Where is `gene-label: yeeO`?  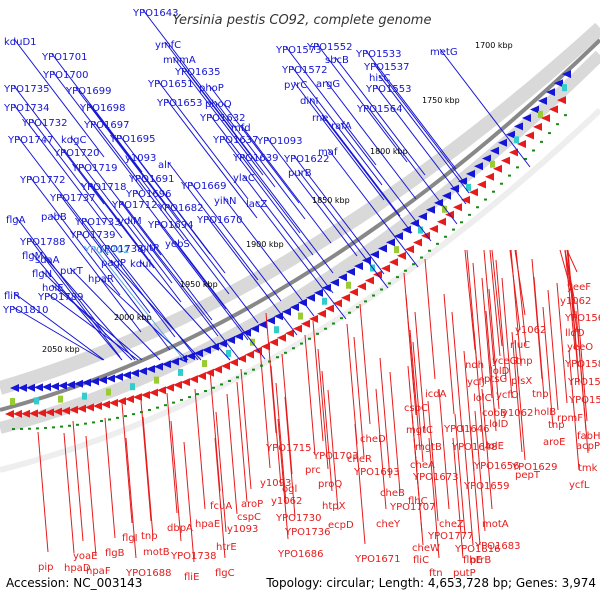 gene-label: yeeO is located at coordinates (580, 347).